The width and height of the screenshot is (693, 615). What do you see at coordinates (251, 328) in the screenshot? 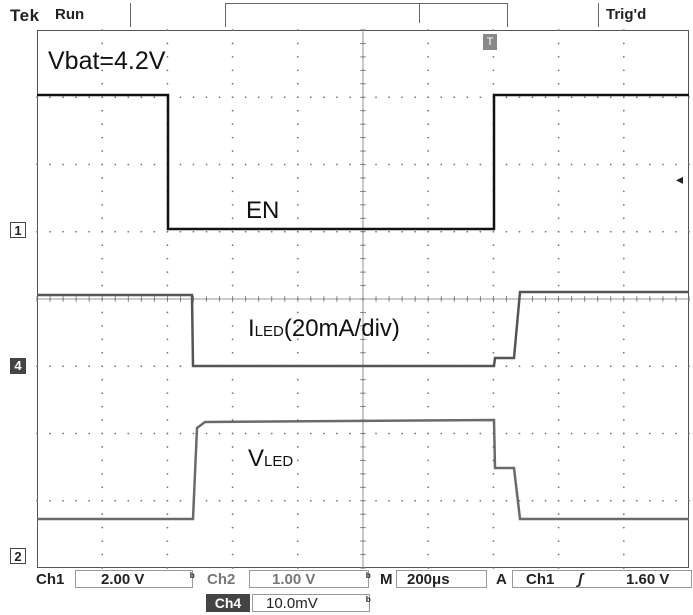
I see `iled-annotation-main: I` at bounding box center [251, 328].